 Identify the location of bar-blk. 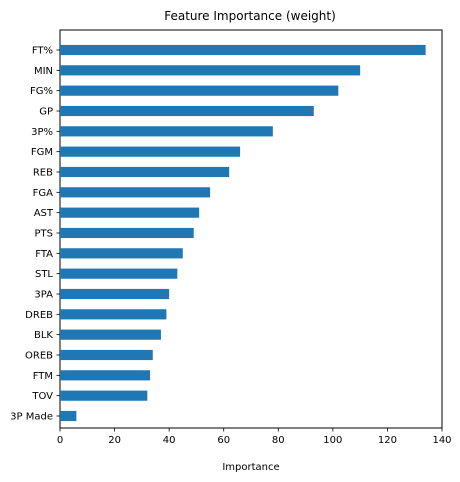
(110, 334).